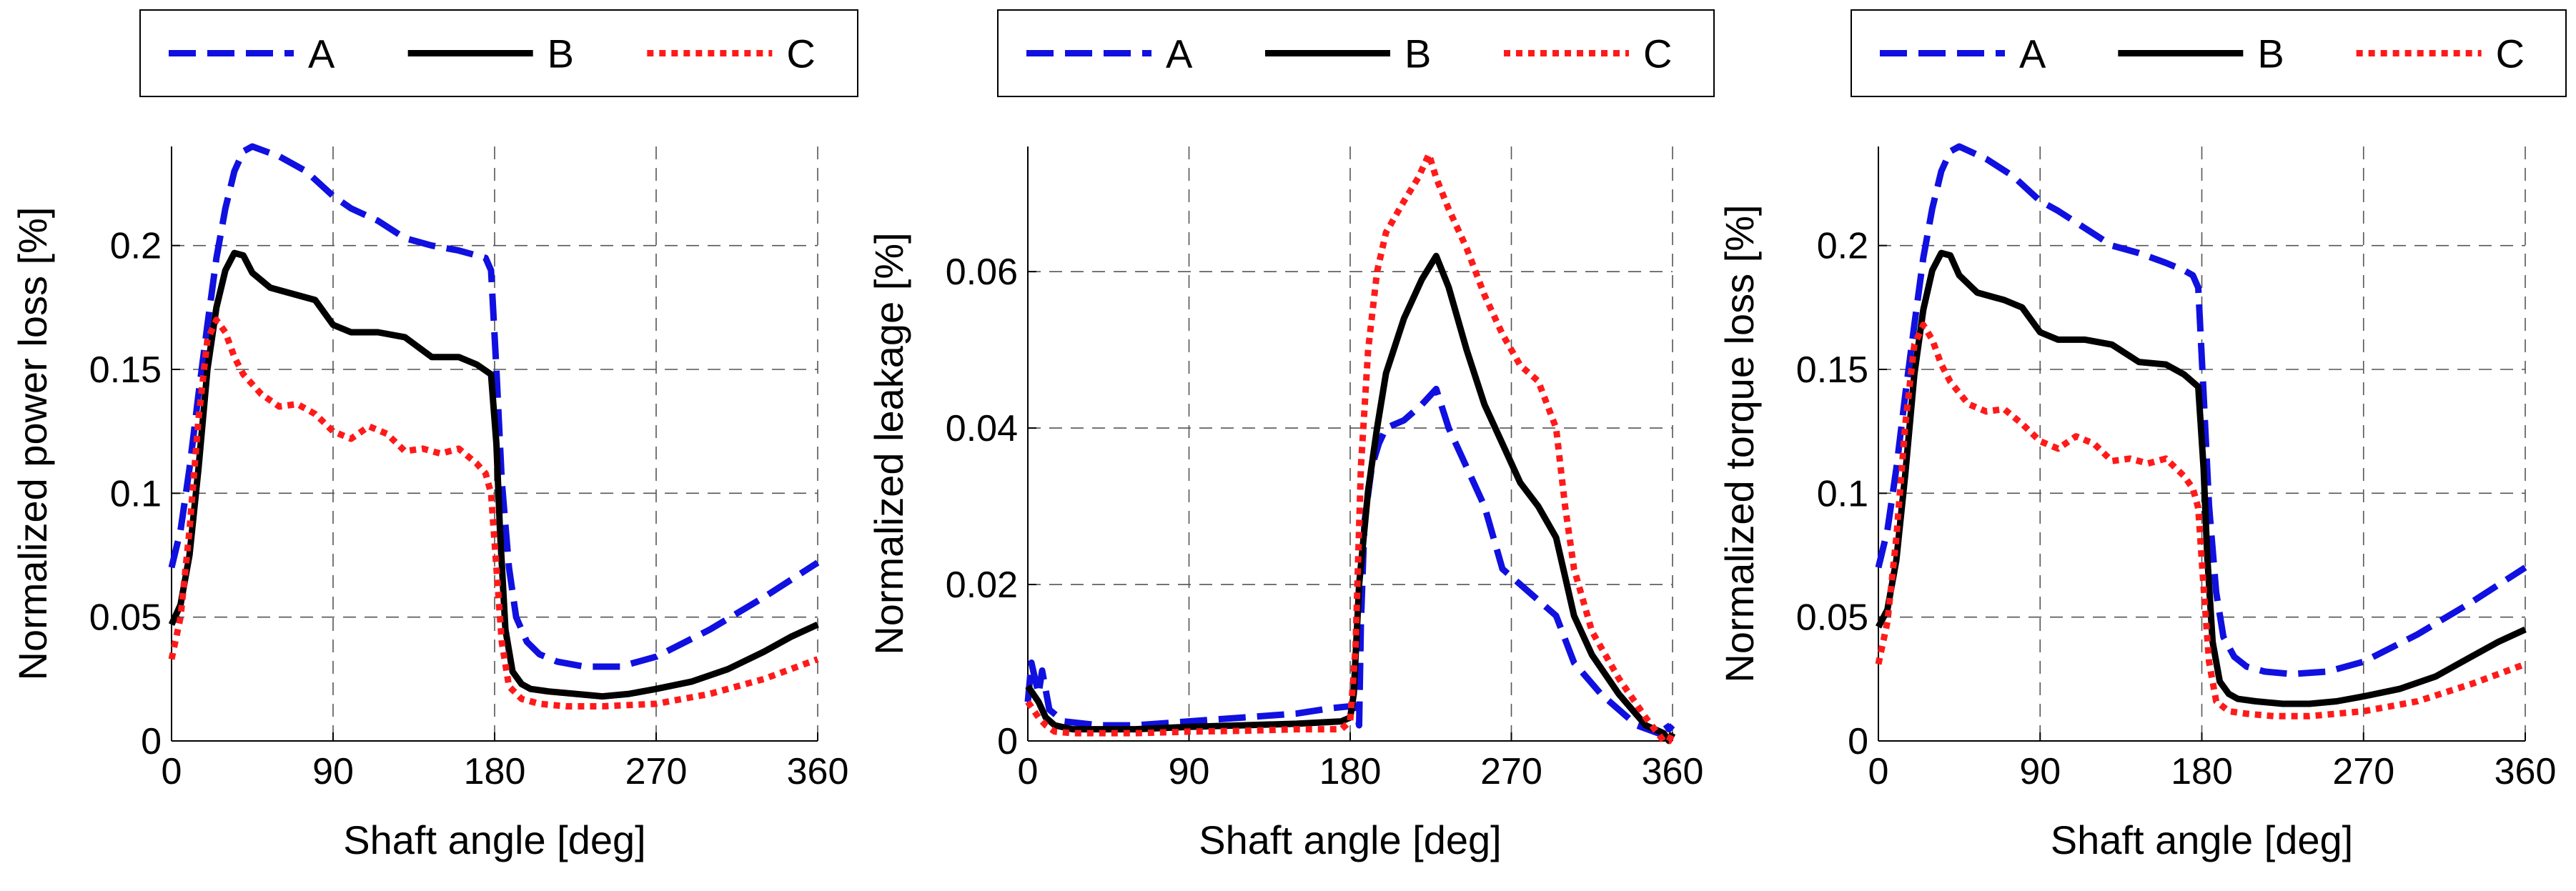 The height and width of the screenshot is (891, 2576). What do you see at coordinates (888, 443) in the screenshot?
I see `y-axis-label: Normalized leakage [%]` at bounding box center [888, 443].